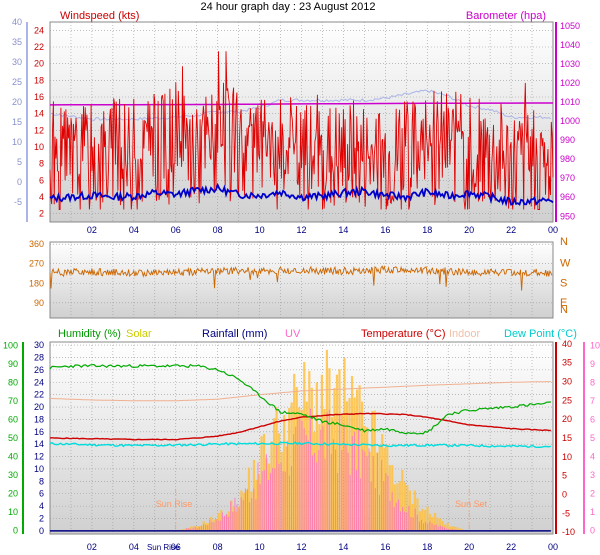 The width and height of the screenshot is (600, 555). I want to click on temp-tick-label: 0, so click(564, 494).